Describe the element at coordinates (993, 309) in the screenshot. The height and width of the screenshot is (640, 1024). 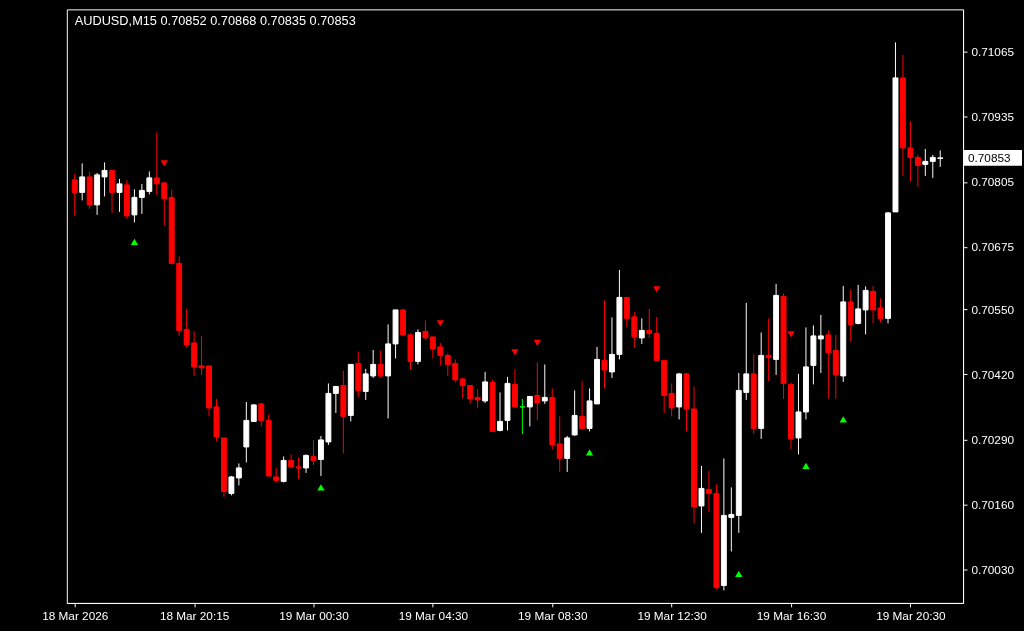
I see `y-tick-label: 0.70550` at that location.